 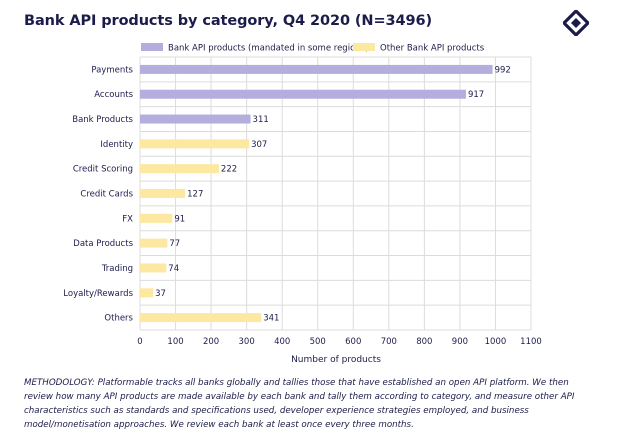 I want to click on category-label: Trading, so click(x=117, y=269).